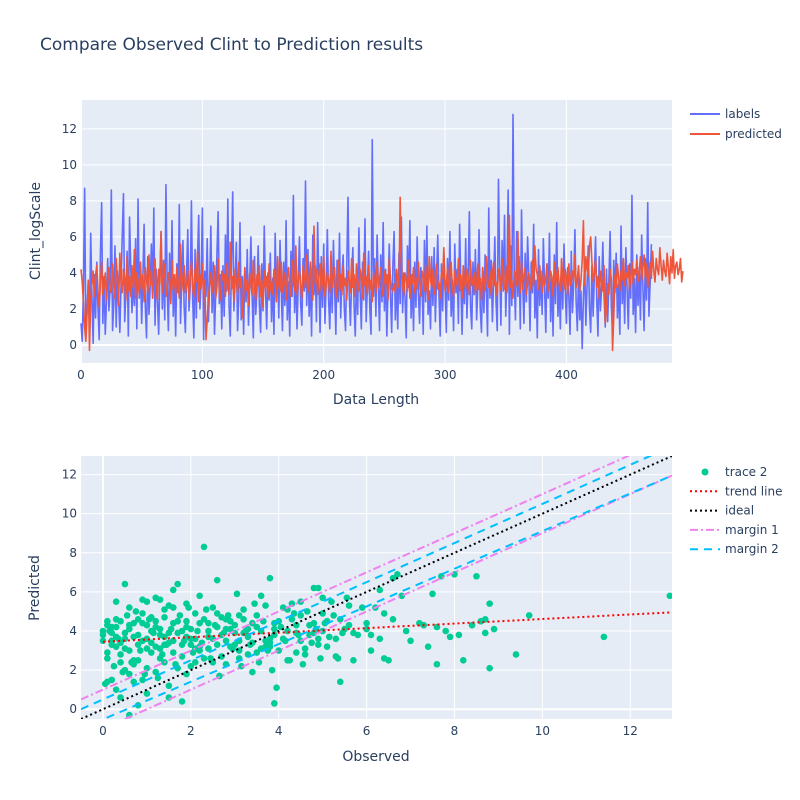 The width and height of the screenshot is (800, 800). Describe the element at coordinates (73, 709) in the screenshot. I see `y-tick-label: 0` at that location.